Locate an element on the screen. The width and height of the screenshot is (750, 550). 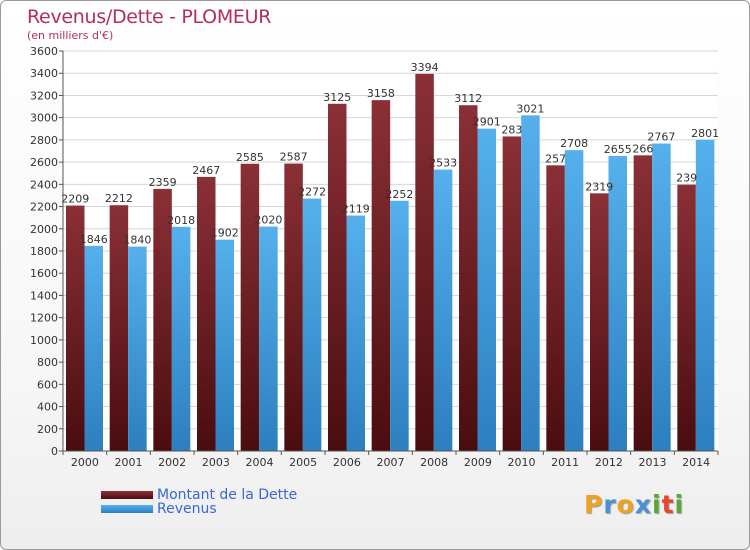
x-tick-label: 2012 is located at coordinates (609, 462).